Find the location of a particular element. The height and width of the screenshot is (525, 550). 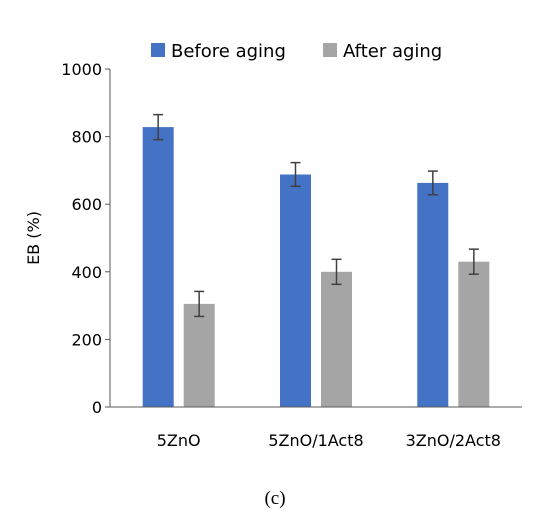

x-category-label: 5ZnO/1Act8 is located at coordinates (315, 440).